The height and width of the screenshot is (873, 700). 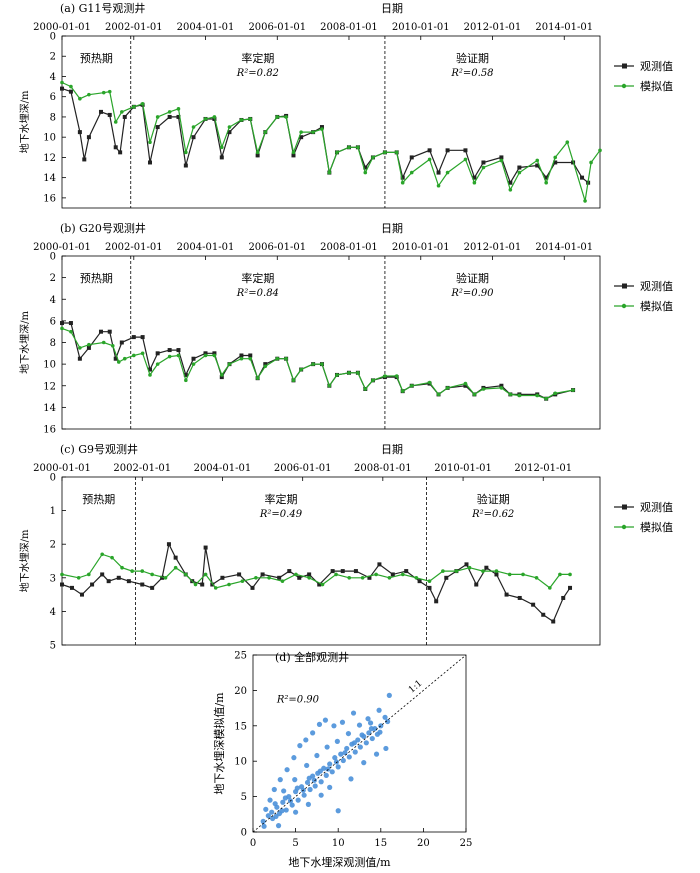 I want to click on panel-label: (d) 全部观测井, so click(x=312, y=657).